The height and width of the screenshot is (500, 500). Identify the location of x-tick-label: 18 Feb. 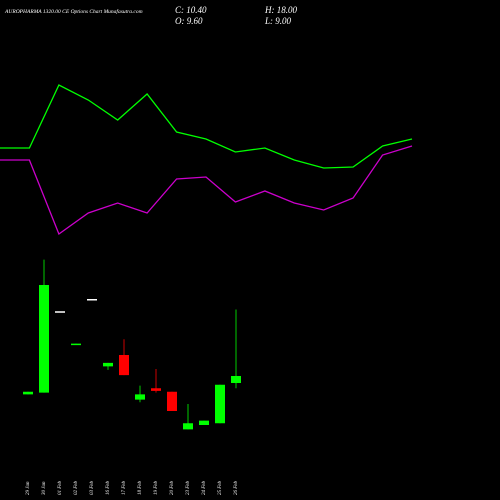
(140, 487).